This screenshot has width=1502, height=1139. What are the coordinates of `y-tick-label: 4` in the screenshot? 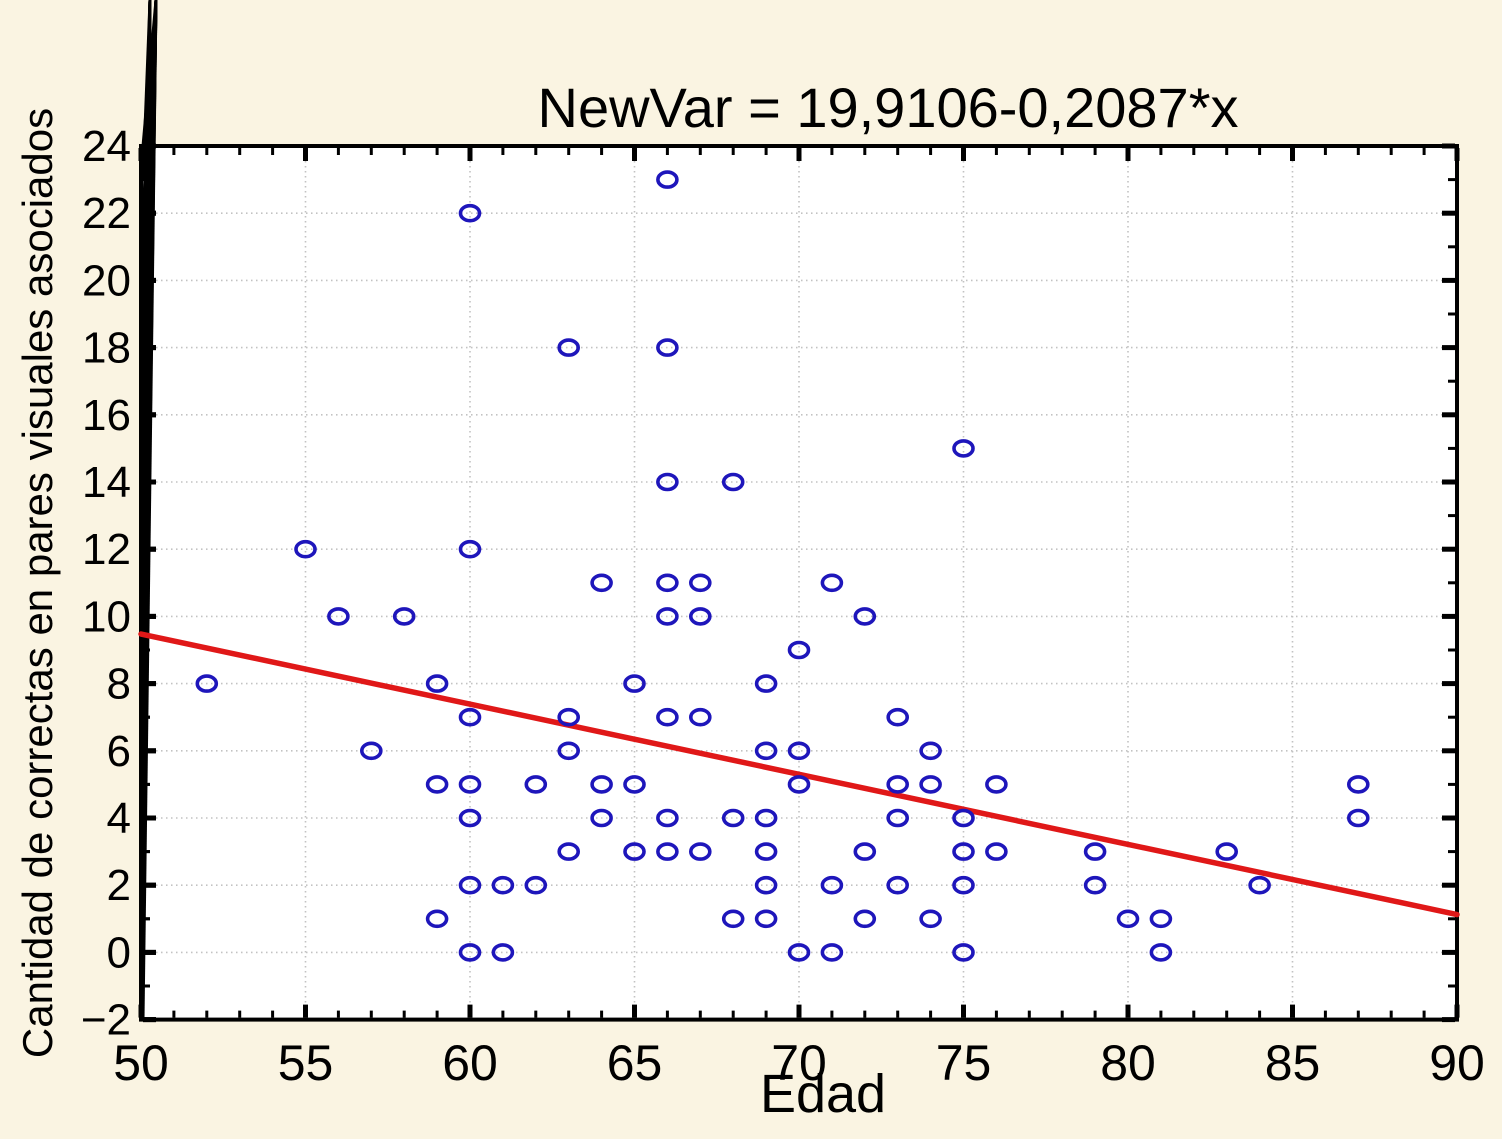 It's located at (119, 818).